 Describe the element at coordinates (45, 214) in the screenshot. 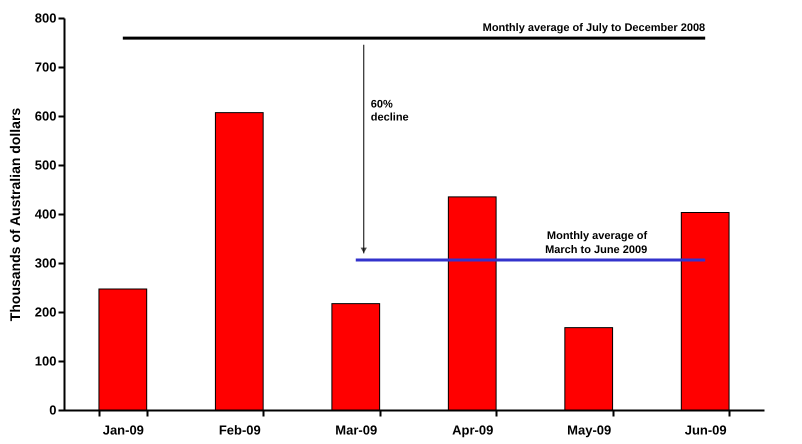

I see `y-tick-label: 400` at that location.